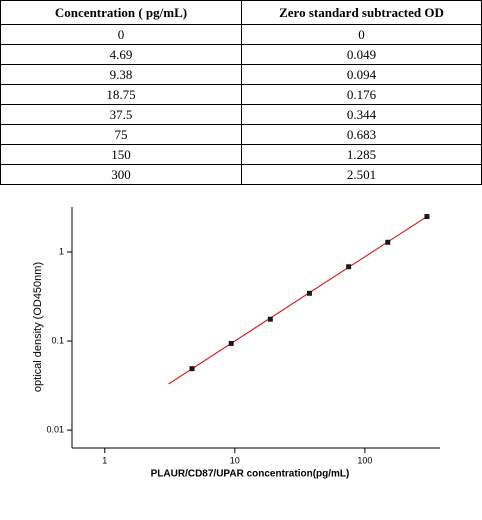 Image resolution: width=482 pixels, height=520 pixels. I want to click on table-cell: 2.501, so click(361, 174).